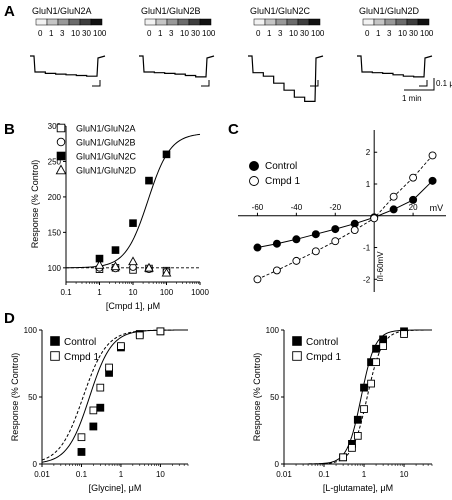  What do you see at coordinates (437, 208) in the screenshot?
I see `x-axis-title: mV` at bounding box center [437, 208].